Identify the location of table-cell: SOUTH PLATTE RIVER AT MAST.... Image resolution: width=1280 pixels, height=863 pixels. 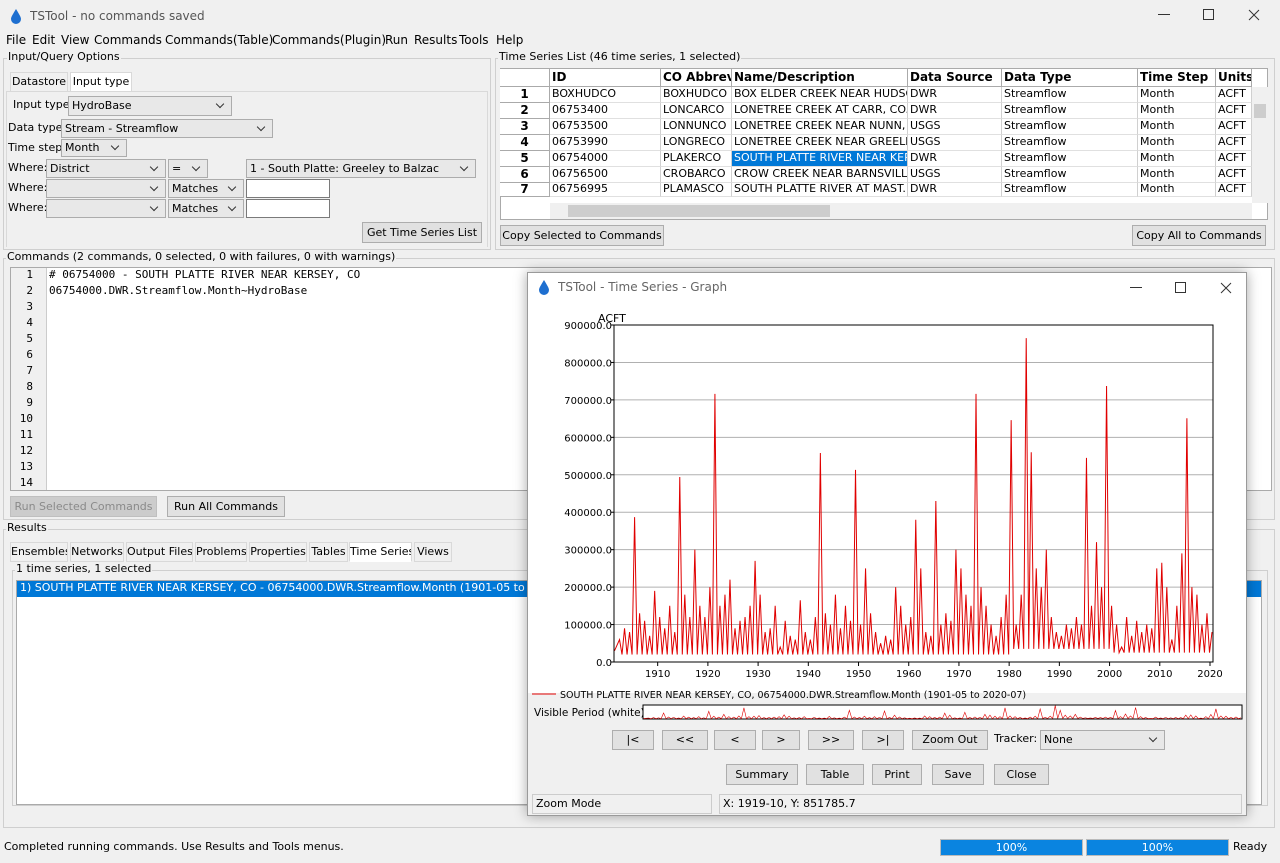
(820, 190).